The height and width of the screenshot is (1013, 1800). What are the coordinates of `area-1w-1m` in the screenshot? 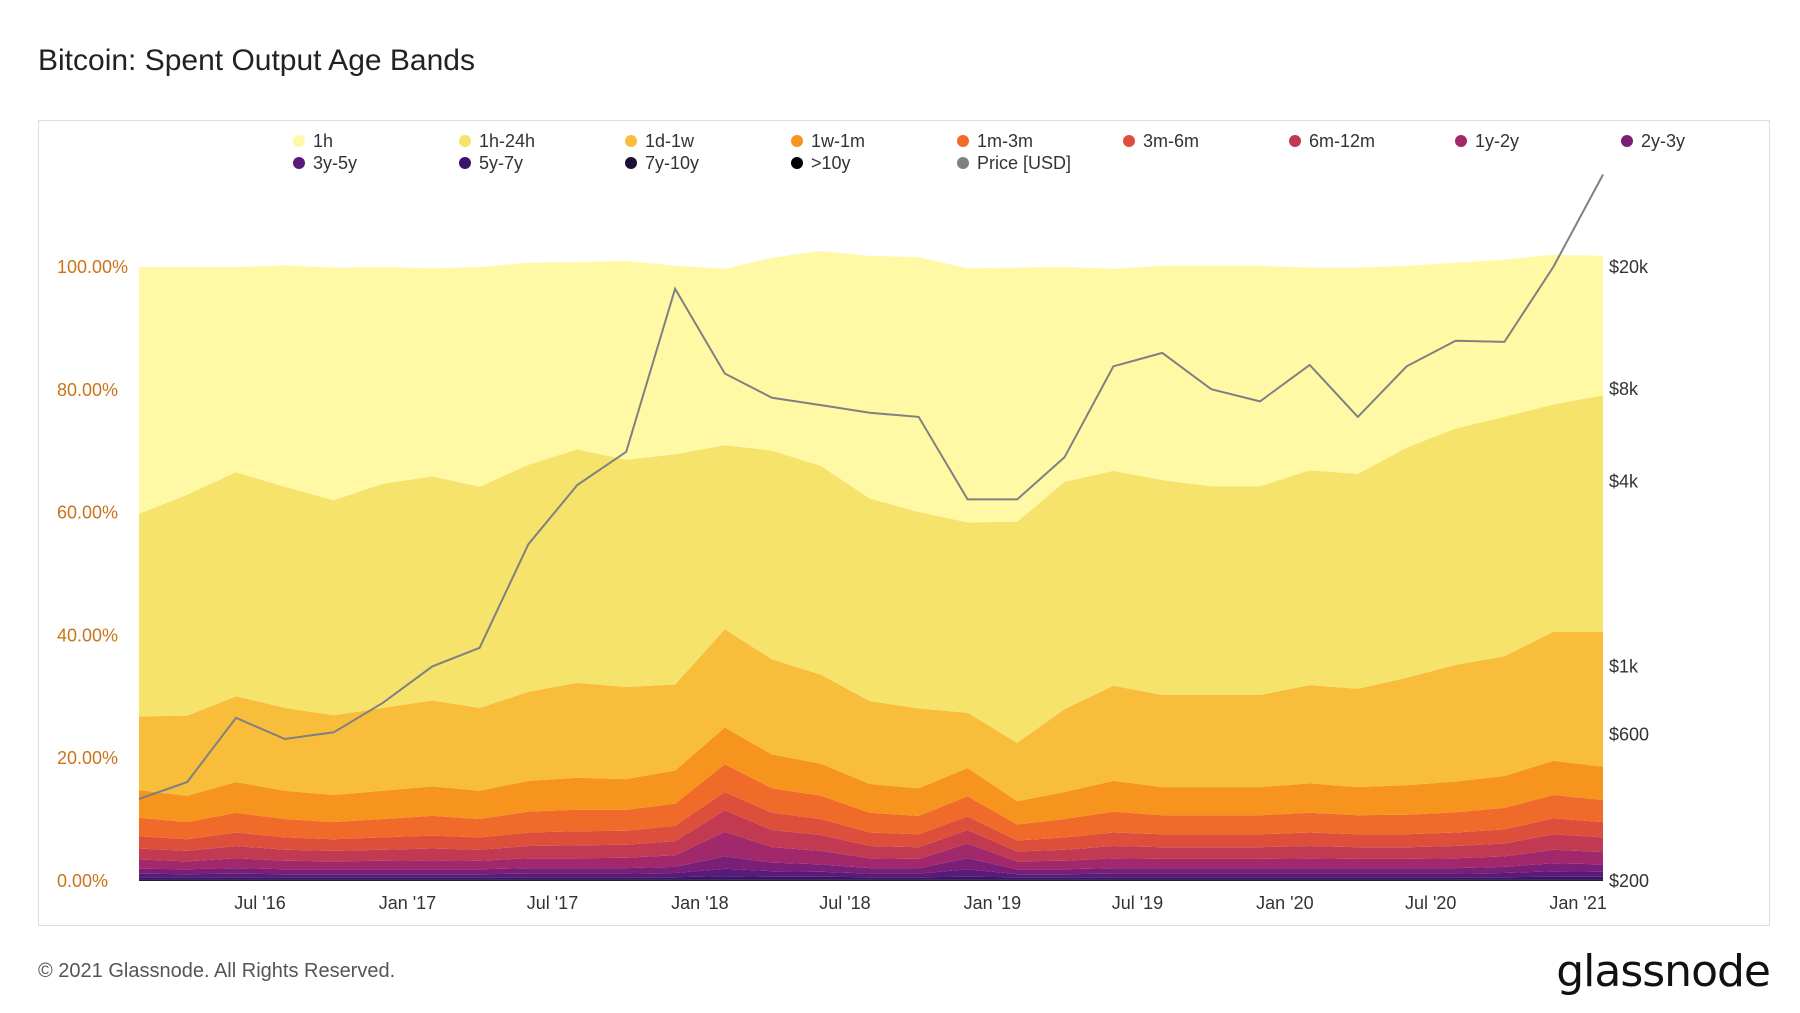 It's located at (871, 776).